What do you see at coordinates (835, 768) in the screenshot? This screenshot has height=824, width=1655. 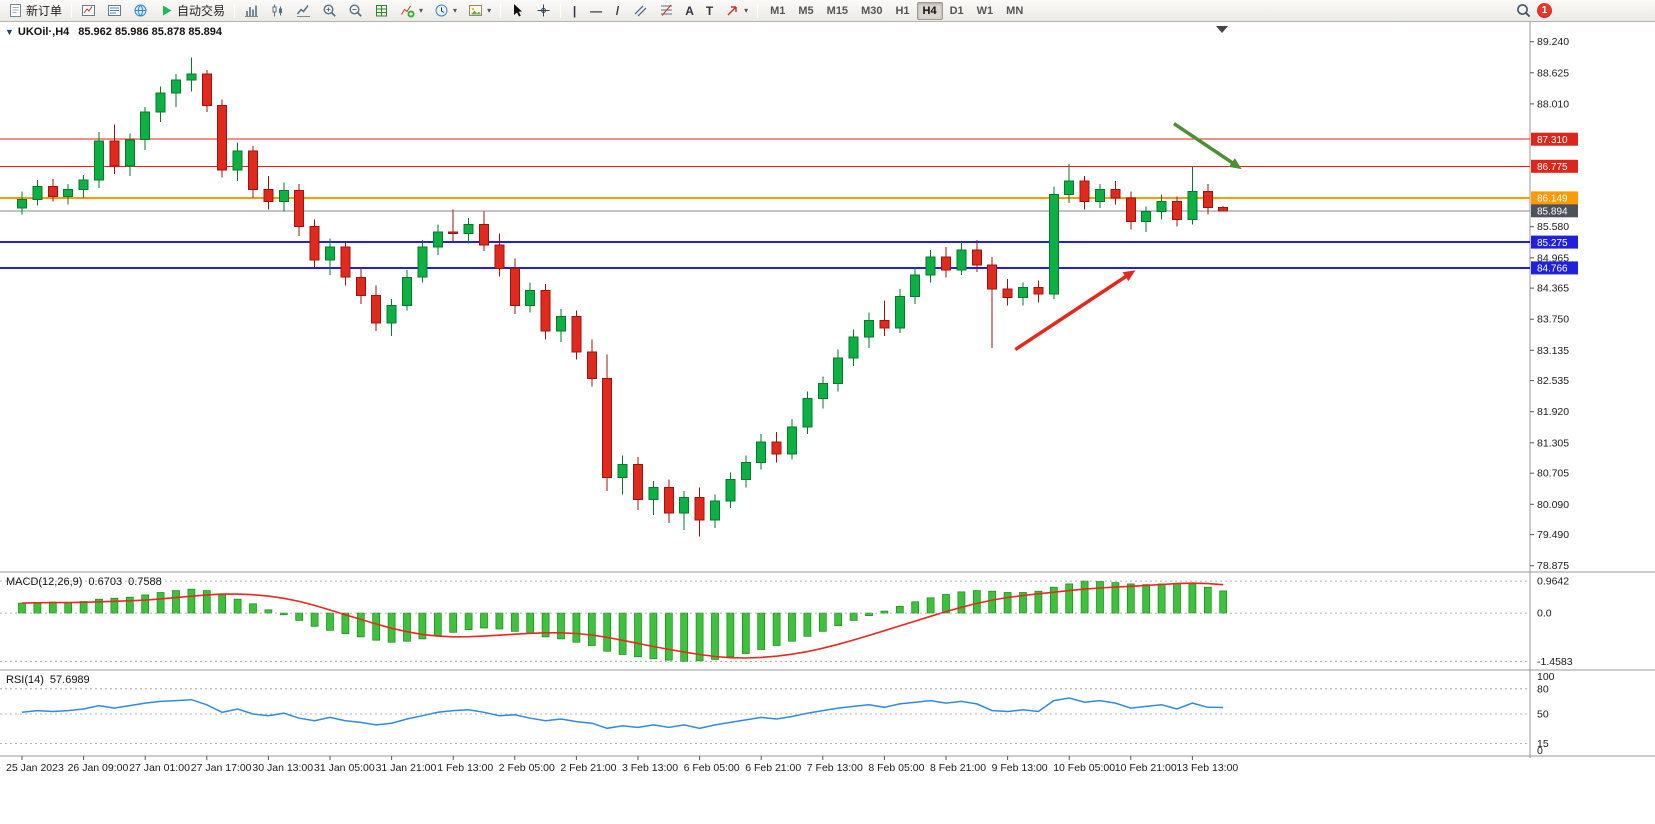 I see `svg-text: 7 Feb 13:00` at bounding box center [835, 768].